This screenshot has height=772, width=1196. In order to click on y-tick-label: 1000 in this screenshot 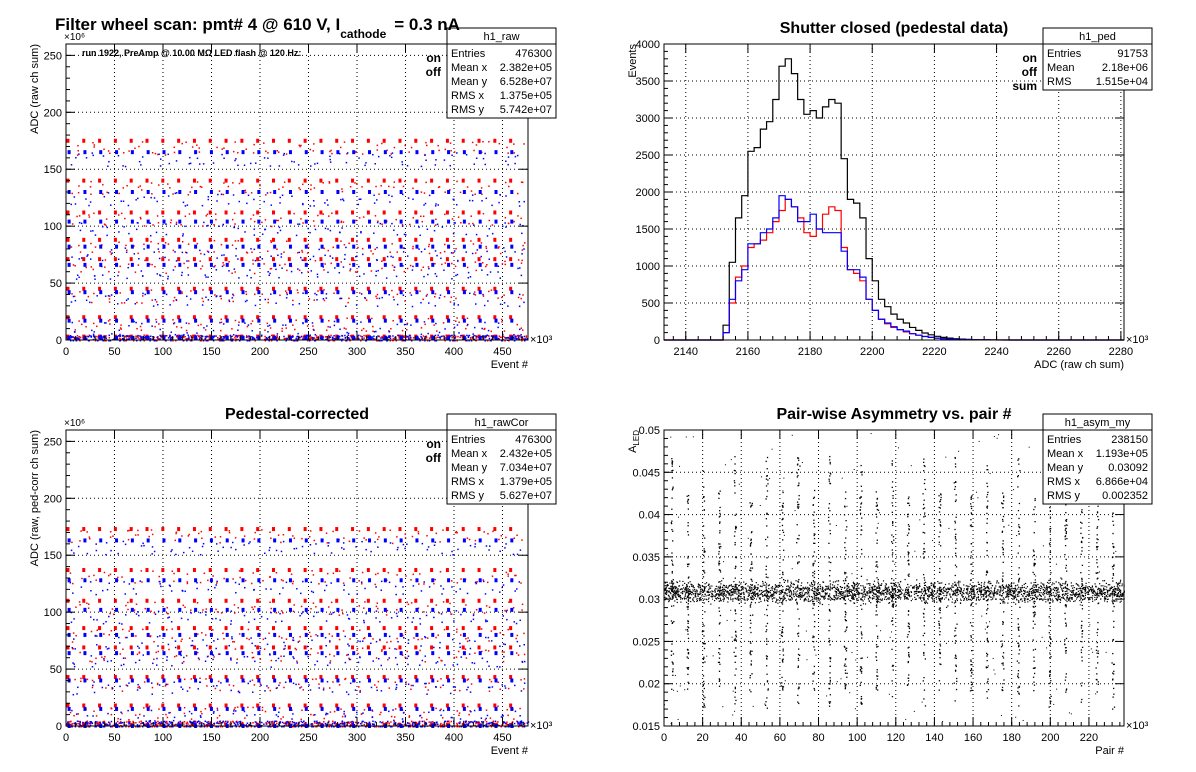, I will do `click(648, 267)`.